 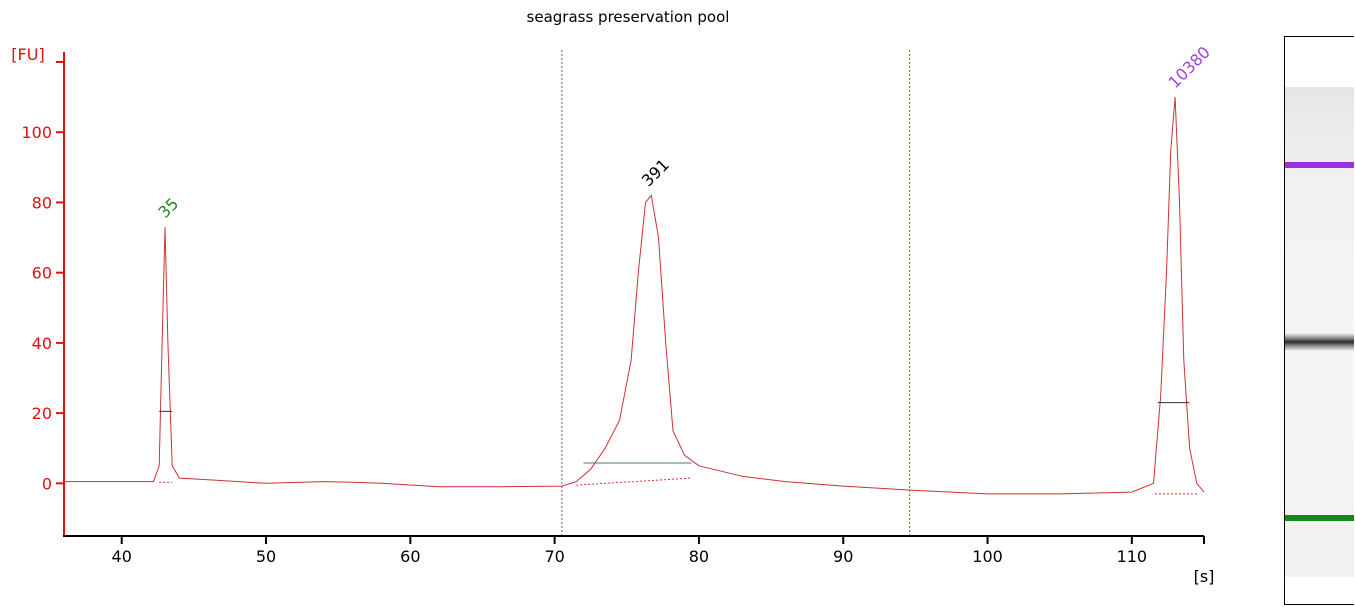 I want to click on x-tick-label: 40, so click(x=122, y=556).